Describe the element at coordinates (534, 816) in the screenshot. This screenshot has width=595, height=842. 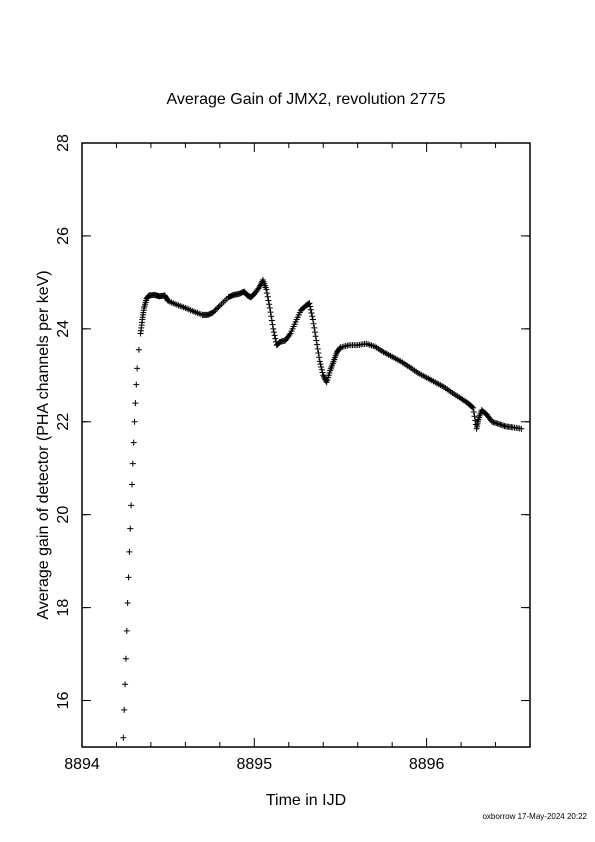
I see `footer-stamp: oxborrow 17-May-2024 20:22` at that location.